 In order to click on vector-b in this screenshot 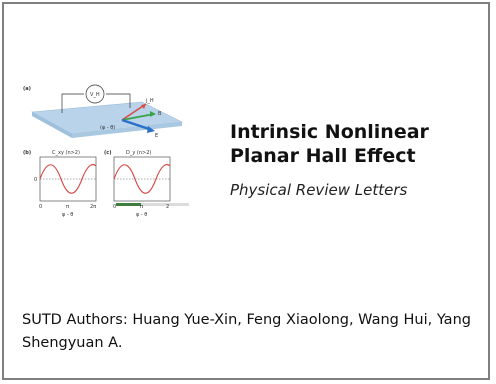, I will do `click(138, 117)`.